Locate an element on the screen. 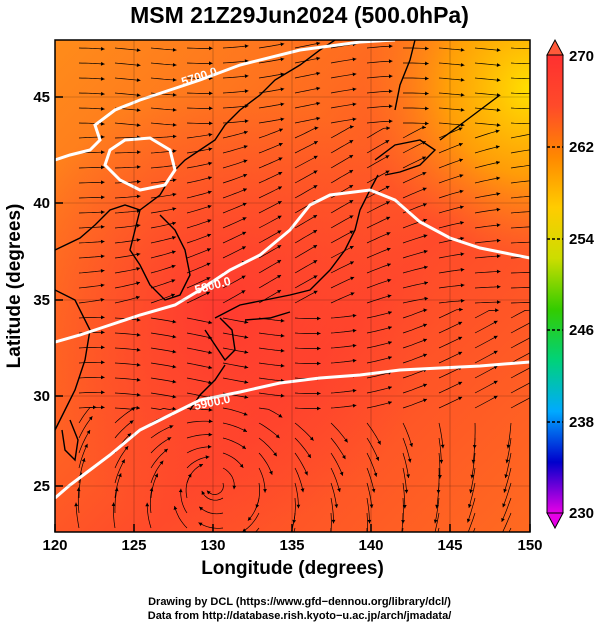  x-tick-labels: 120 125 130 135 140 145 150 is located at coordinates (292, 545).